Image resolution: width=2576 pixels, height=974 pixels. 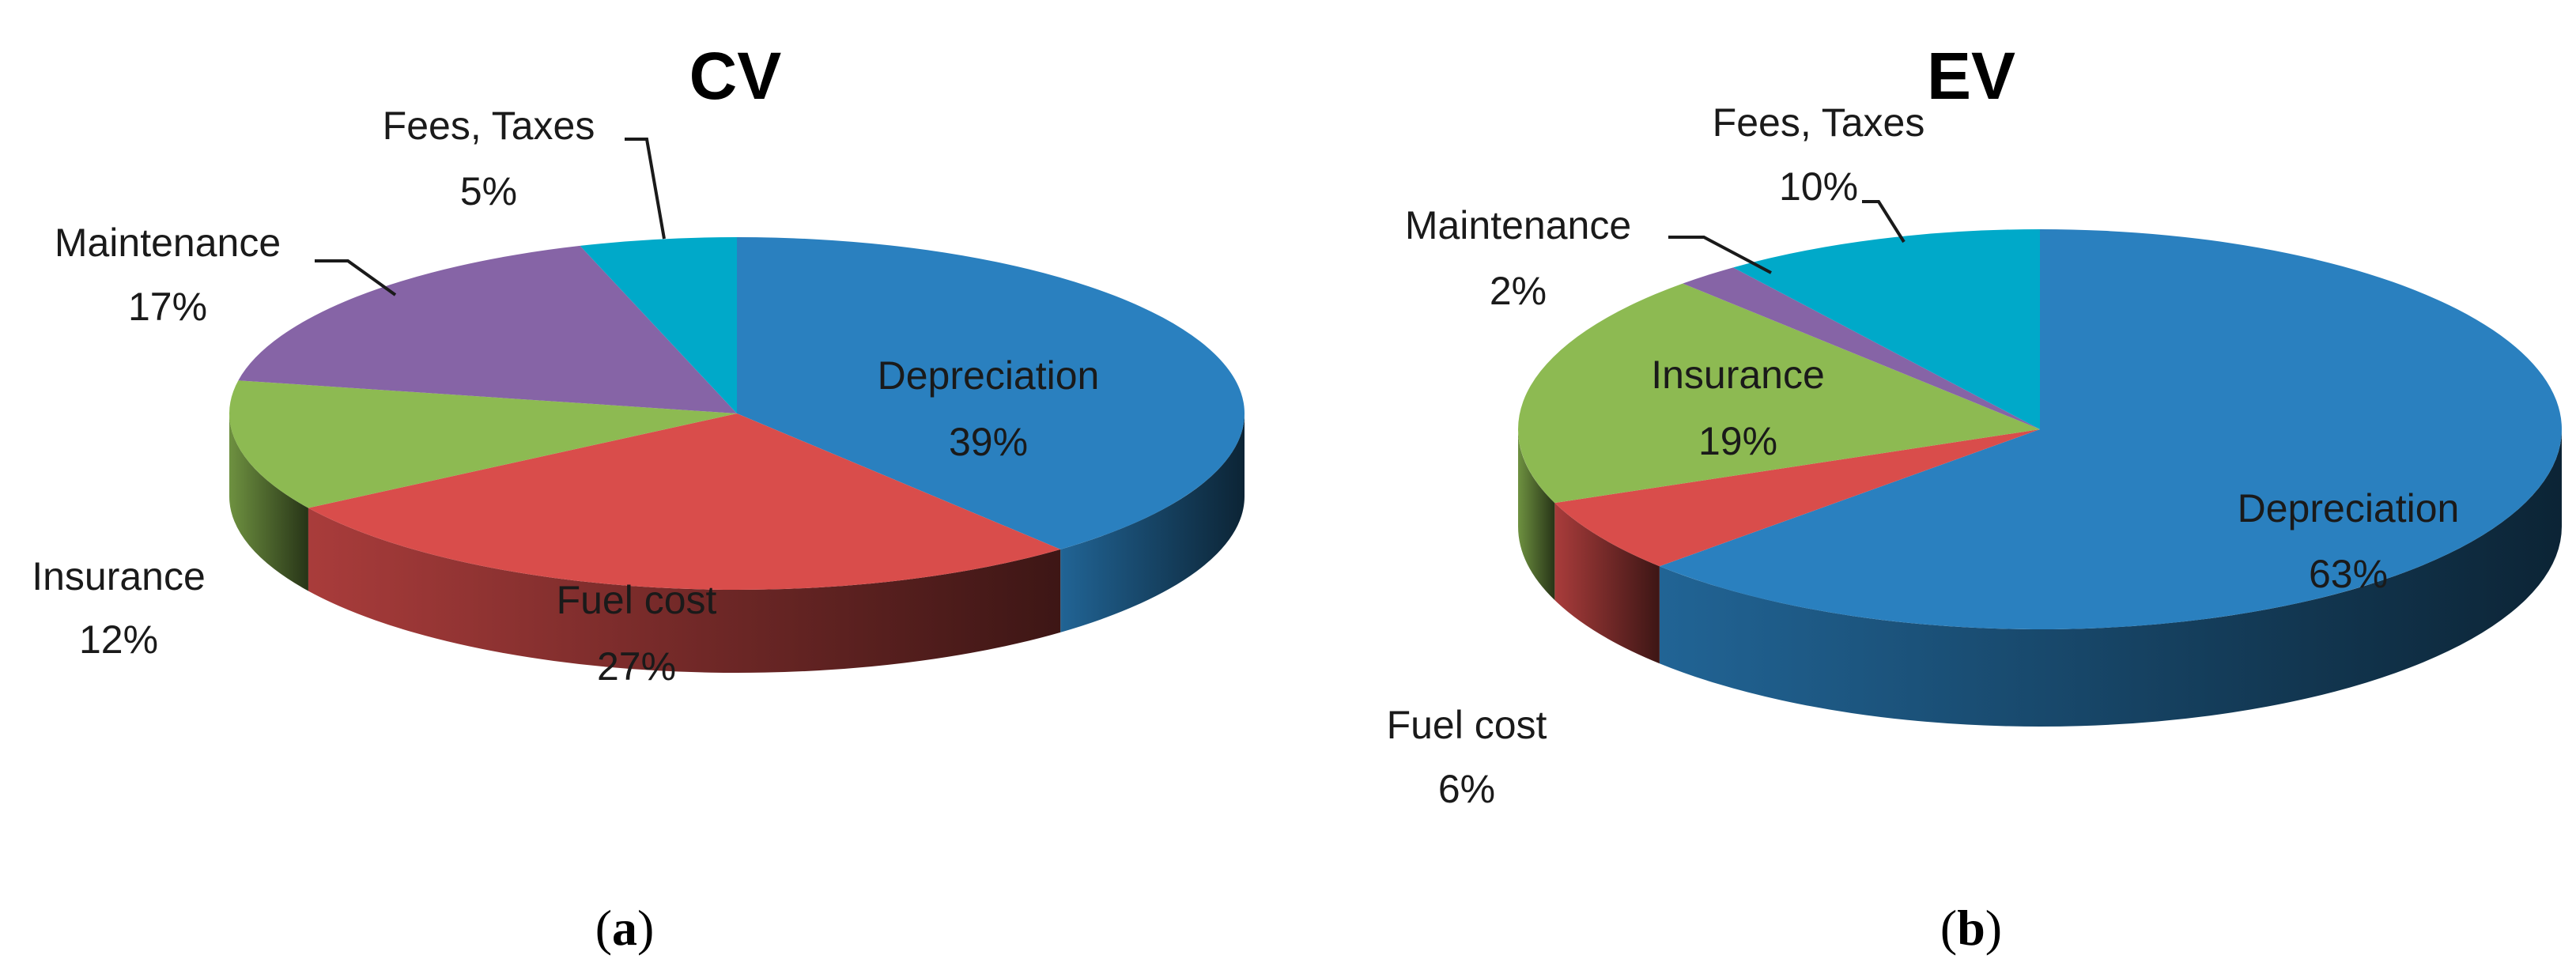 What do you see at coordinates (167, 307) in the screenshot?
I see `label-value: 17%` at bounding box center [167, 307].